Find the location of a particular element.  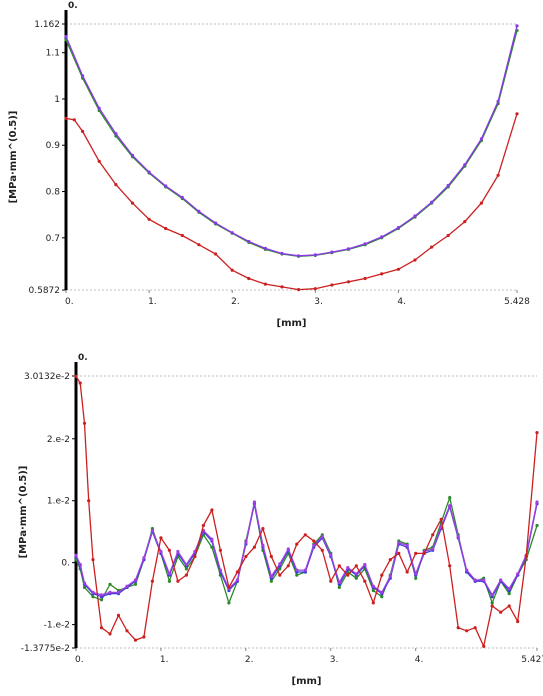

chart-2-y-tick-label: -1.e-2 is located at coordinates (57, 626).